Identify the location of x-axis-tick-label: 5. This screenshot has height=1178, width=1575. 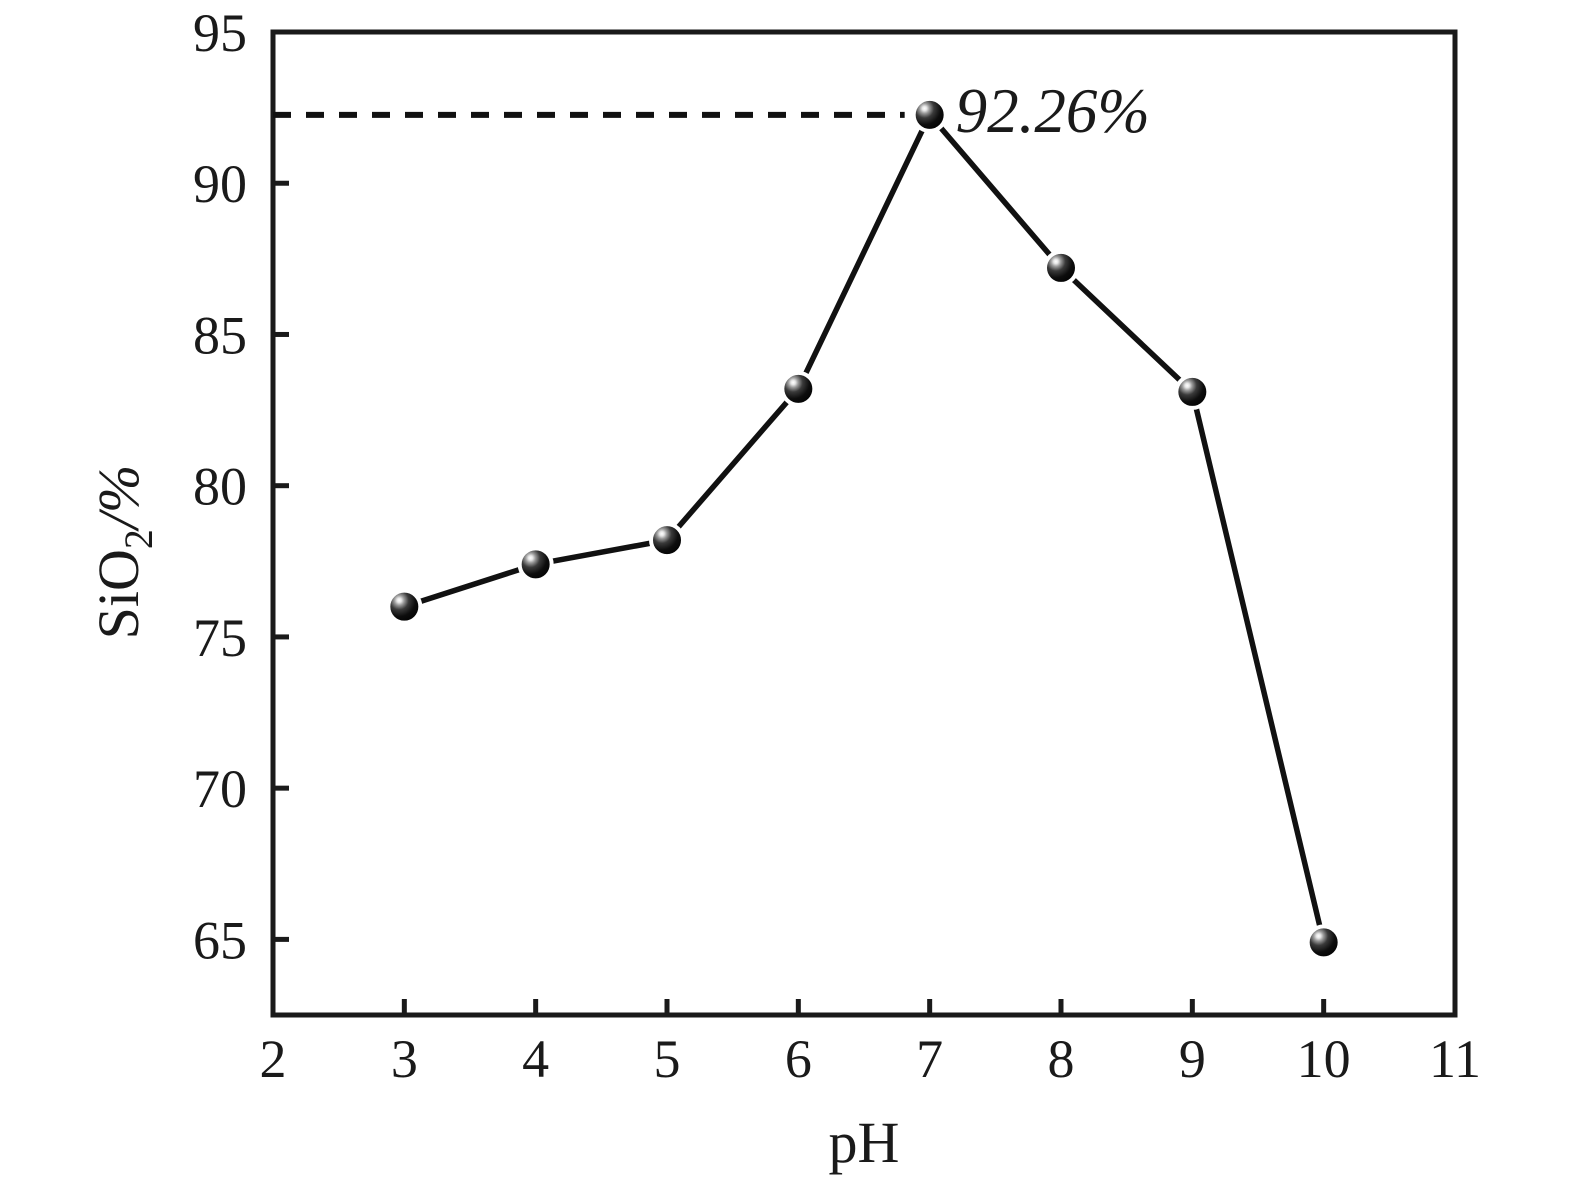
(667, 1059).